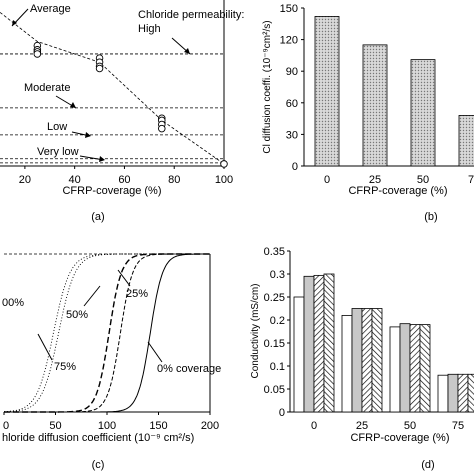 The width and height of the screenshot is (474, 474). What do you see at coordinates (427, 465) in the screenshot?
I see `panel-label: (d)` at bounding box center [427, 465].